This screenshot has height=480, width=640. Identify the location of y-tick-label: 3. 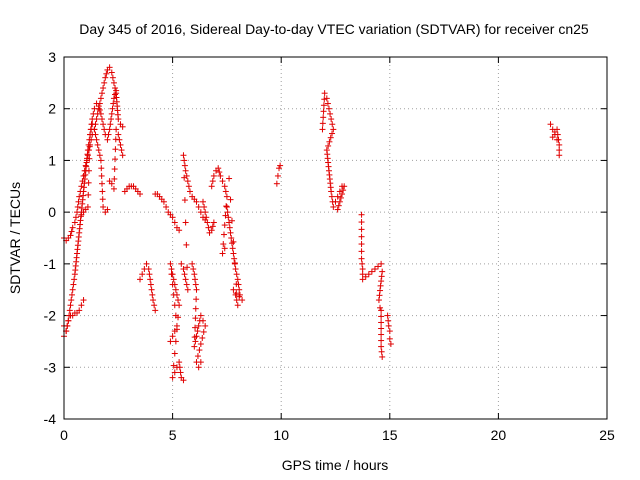
(52, 57).